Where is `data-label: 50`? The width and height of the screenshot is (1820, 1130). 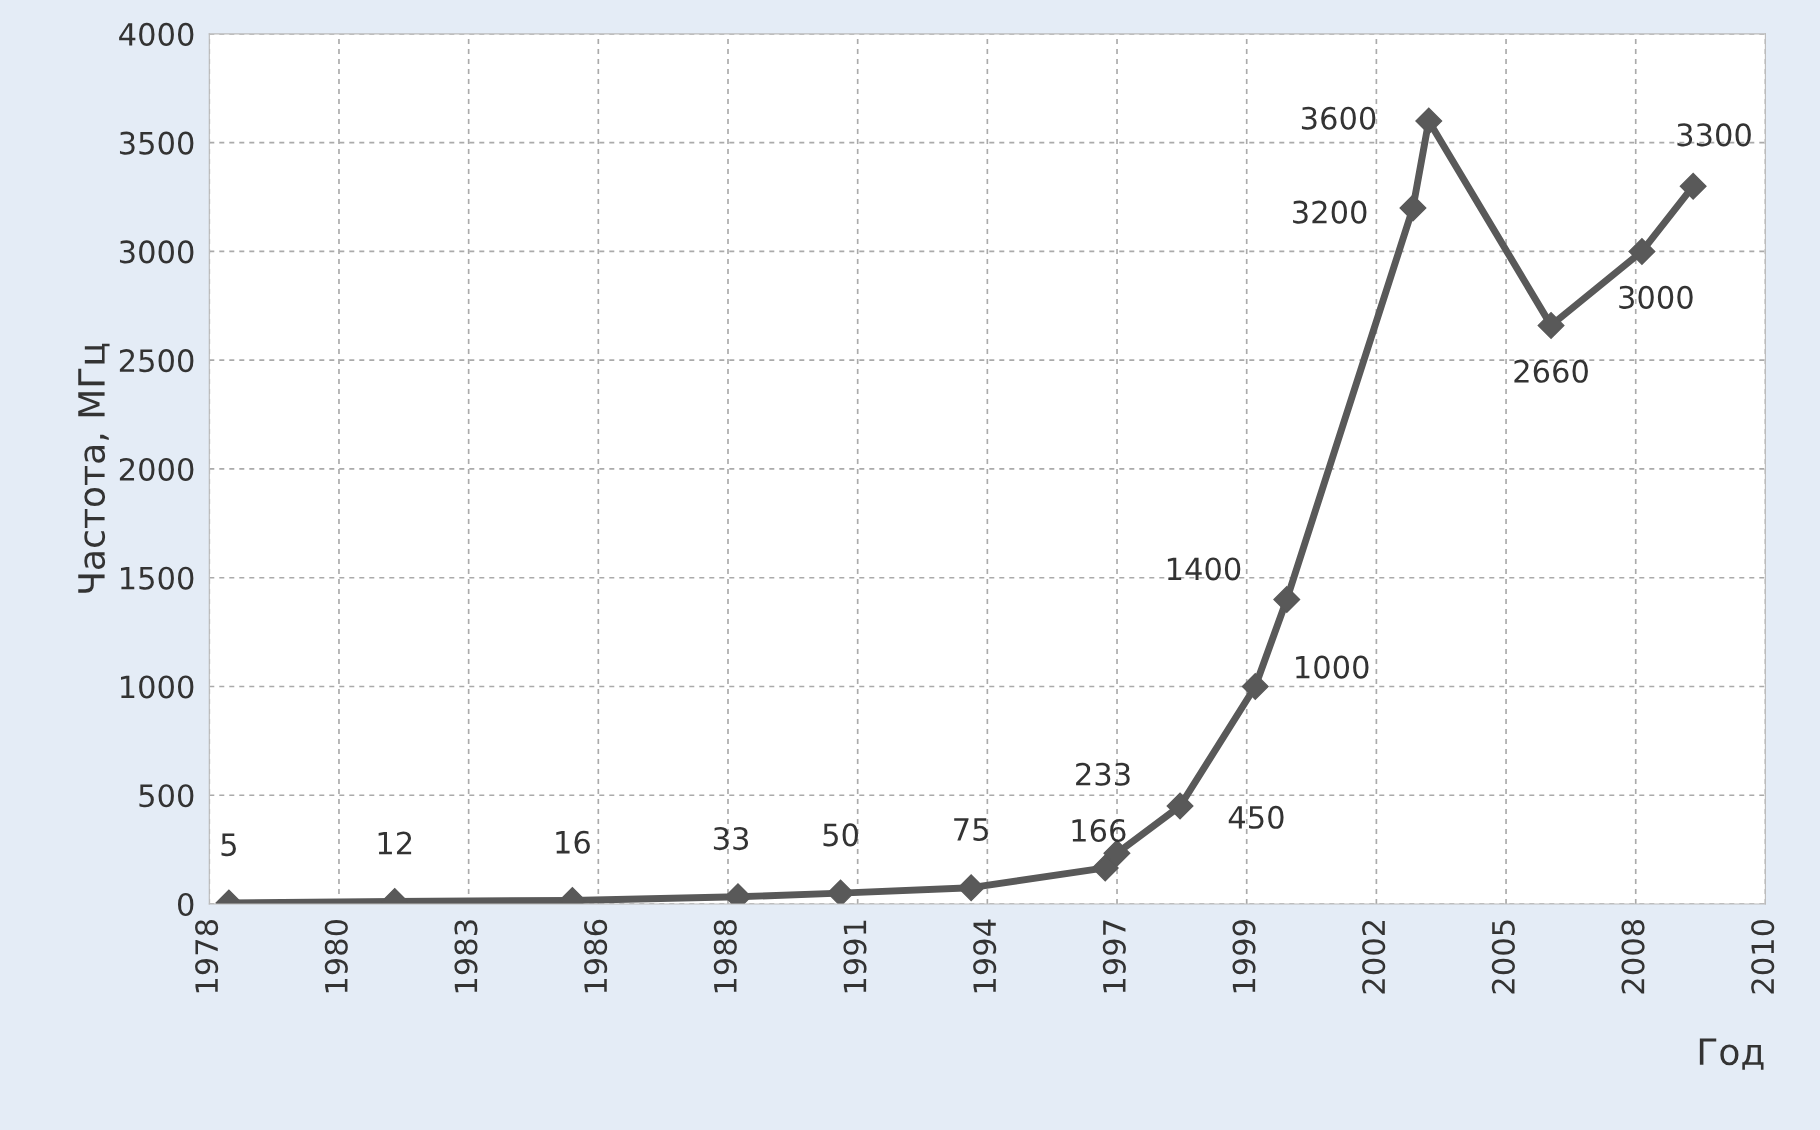
data-label: 50 is located at coordinates (840, 835).